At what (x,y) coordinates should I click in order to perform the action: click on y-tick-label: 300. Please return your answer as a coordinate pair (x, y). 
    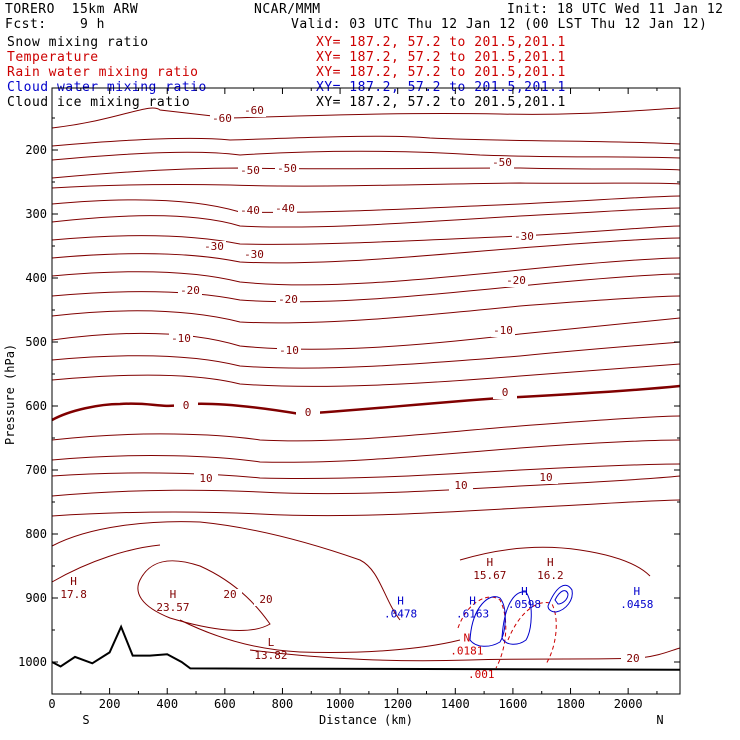
    Looking at the image, I should click on (36, 214).